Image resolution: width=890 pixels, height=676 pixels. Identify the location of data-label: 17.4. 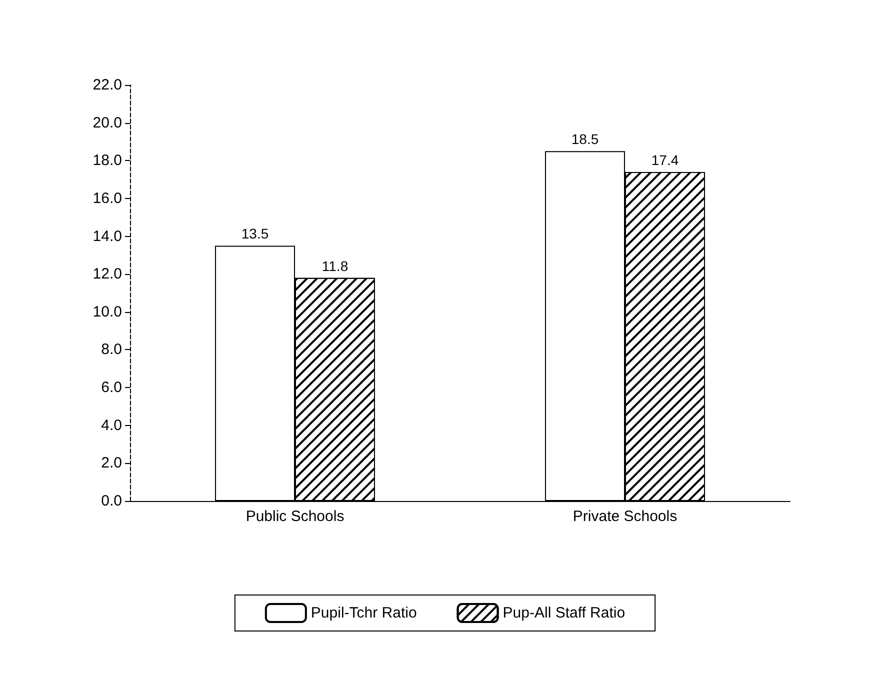
(665, 160).